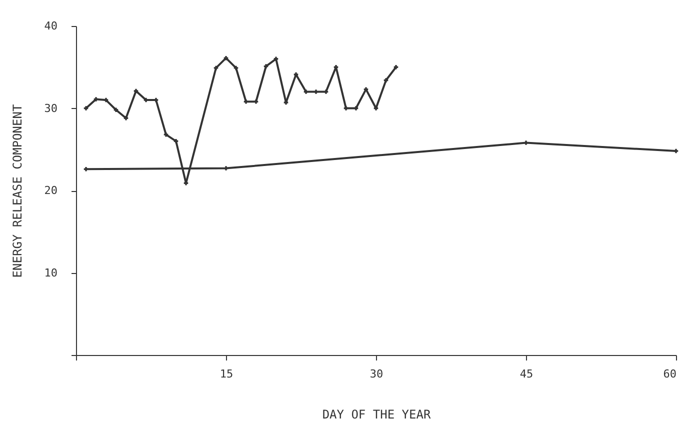 The width and height of the screenshot is (699, 440). I want to click on y-tick-label: 20, so click(51, 190).